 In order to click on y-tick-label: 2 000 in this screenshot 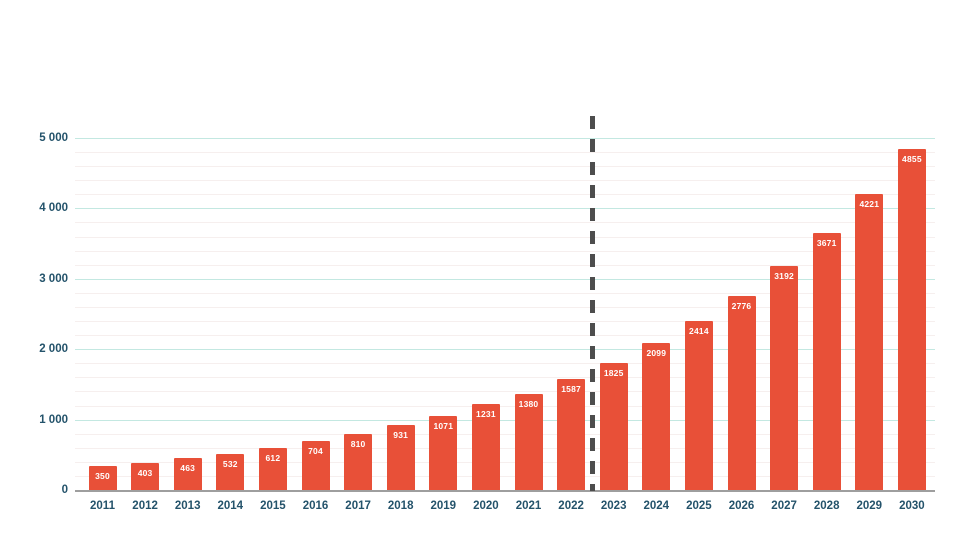, I will do `click(53, 349)`.